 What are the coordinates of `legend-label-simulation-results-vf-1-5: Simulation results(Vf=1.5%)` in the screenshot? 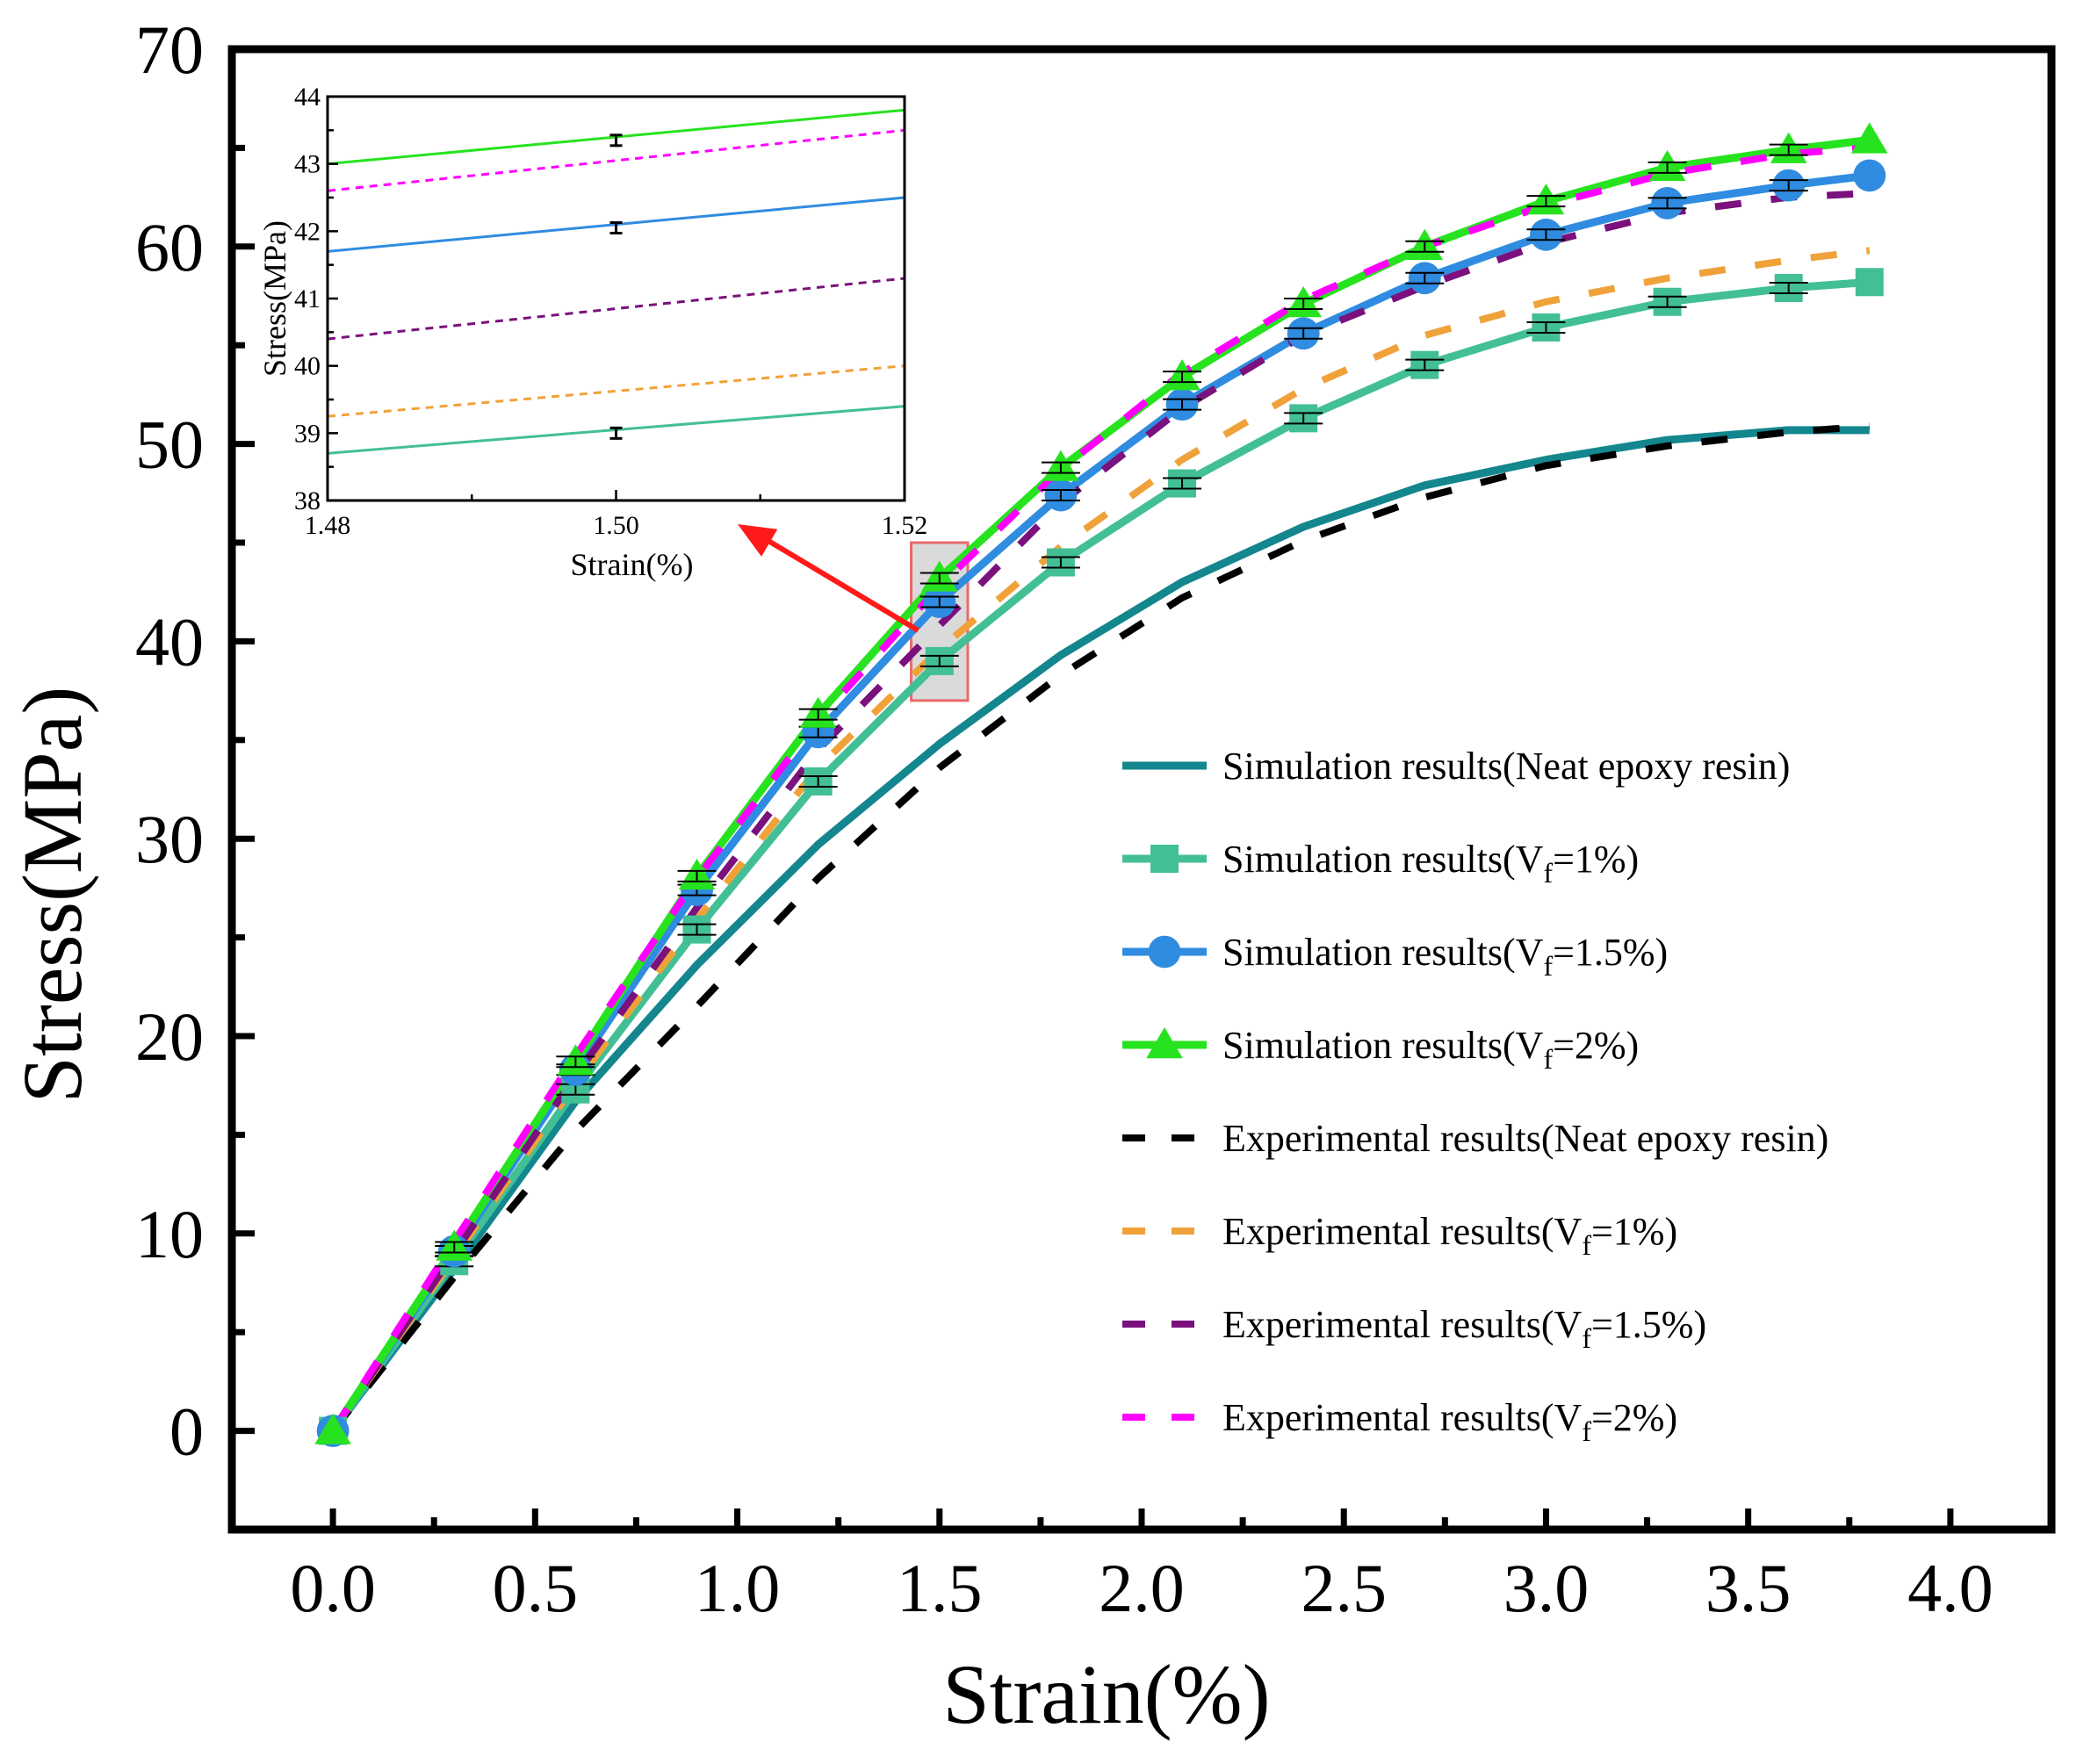 It's located at (1445, 956).